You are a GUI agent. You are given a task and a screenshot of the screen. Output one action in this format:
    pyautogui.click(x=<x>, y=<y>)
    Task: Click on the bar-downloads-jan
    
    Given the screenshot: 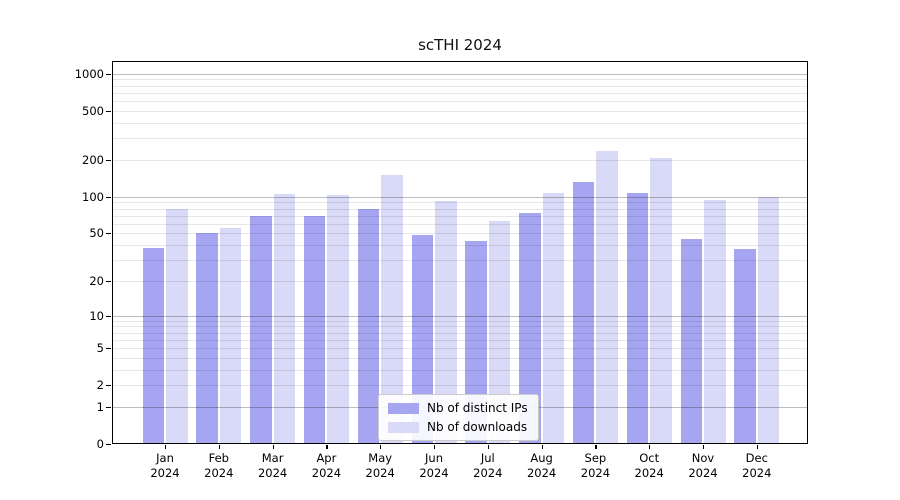 What is the action you would take?
    pyautogui.click(x=177, y=326)
    